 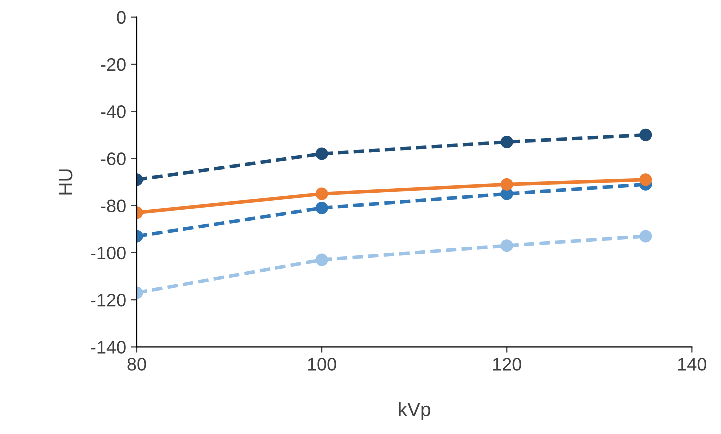 I want to click on y-tick-label: -40, so click(x=113, y=112).